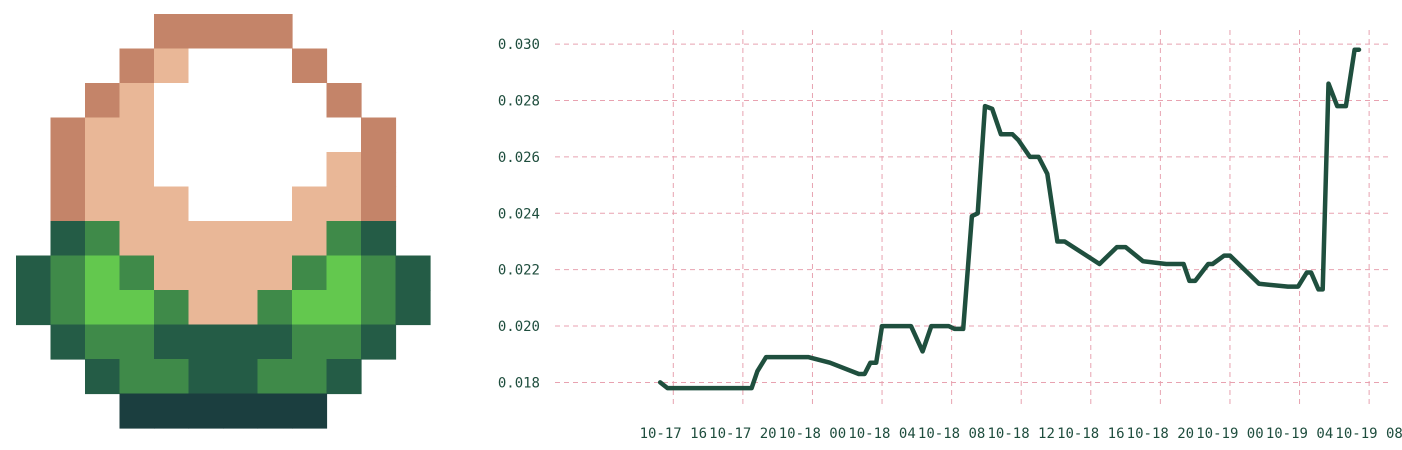 This screenshot has width=1402, height=450. Describe the element at coordinates (1090, 434) in the screenshot. I see `x-tick-label: 10-18 16` at that location.